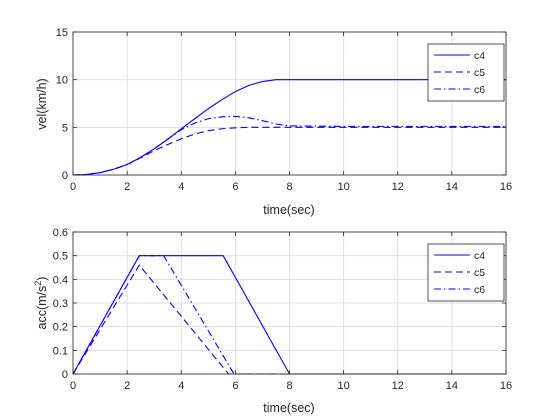 The width and height of the screenshot is (560, 420). What do you see at coordinates (73, 187) in the screenshot?
I see `velocity-xtick-label: 0` at bounding box center [73, 187].